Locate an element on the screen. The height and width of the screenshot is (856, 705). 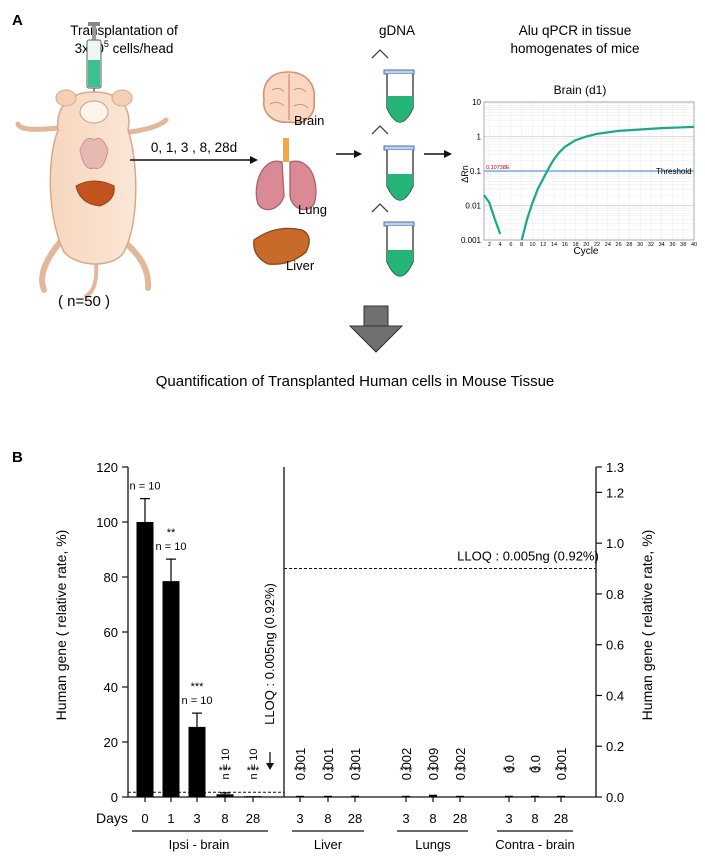
y-tick-label-right: 0.2 is located at coordinates (615, 746).